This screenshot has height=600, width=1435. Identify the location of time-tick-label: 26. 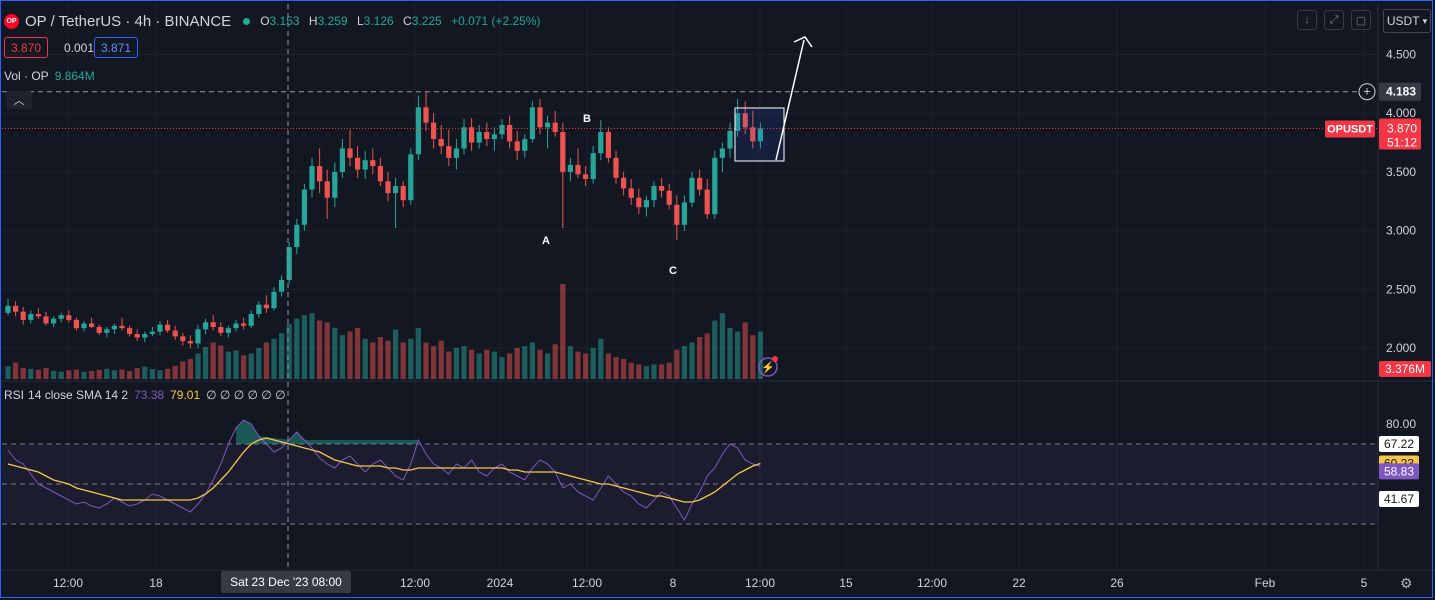
(1117, 583).